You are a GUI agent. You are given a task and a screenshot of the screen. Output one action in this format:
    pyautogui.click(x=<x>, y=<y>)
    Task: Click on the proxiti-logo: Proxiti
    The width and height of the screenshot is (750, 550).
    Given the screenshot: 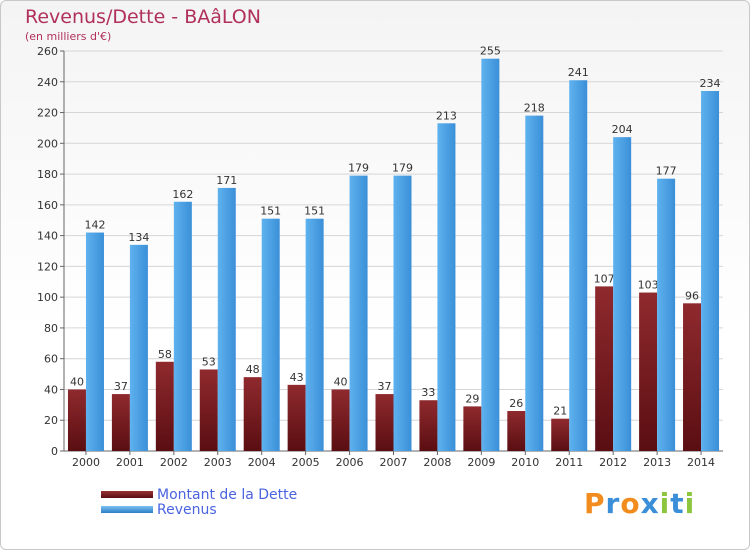 What is the action you would take?
    pyautogui.click(x=639, y=503)
    